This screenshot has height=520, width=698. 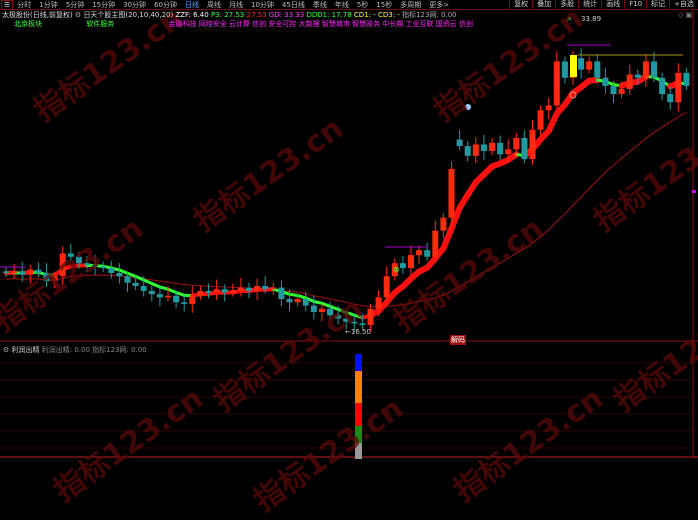 What do you see at coordinates (573, 66) in the screenshot?
I see `highlight-candle` at bounding box center [573, 66].